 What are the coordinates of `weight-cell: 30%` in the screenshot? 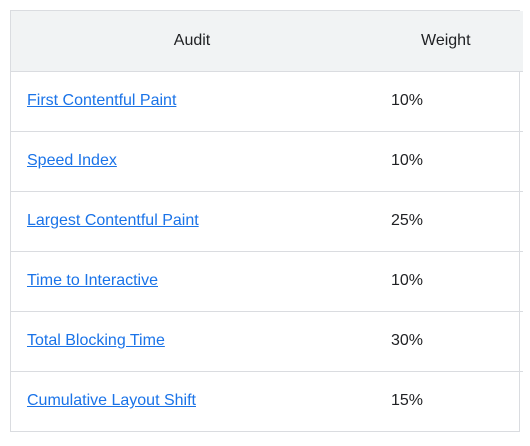 It's located at (407, 340).